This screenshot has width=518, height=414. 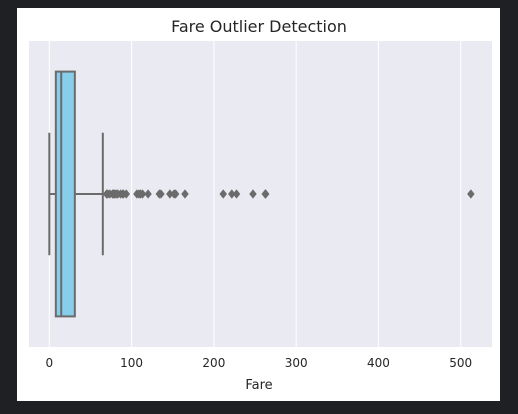 What do you see at coordinates (460, 363) in the screenshot?
I see `x-tick-label-500: 500` at bounding box center [460, 363].